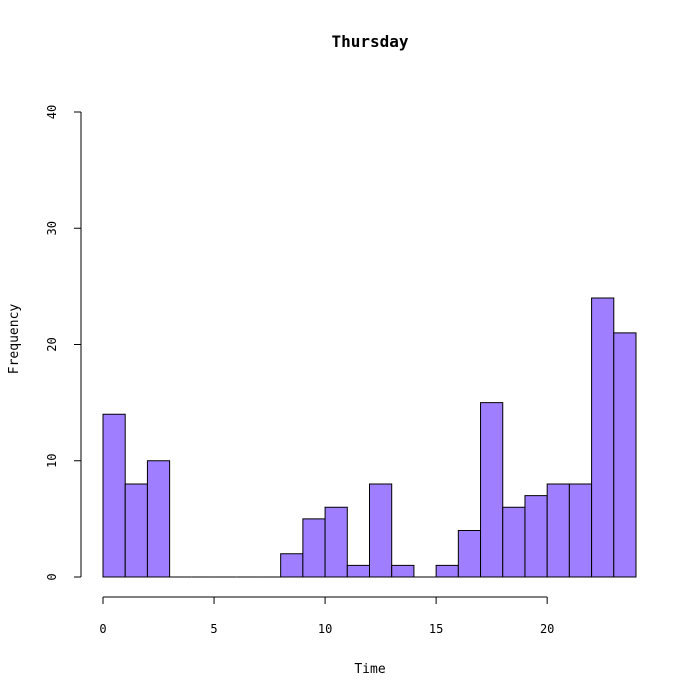  I want to click on x-tick-label: 20, so click(547, 629).